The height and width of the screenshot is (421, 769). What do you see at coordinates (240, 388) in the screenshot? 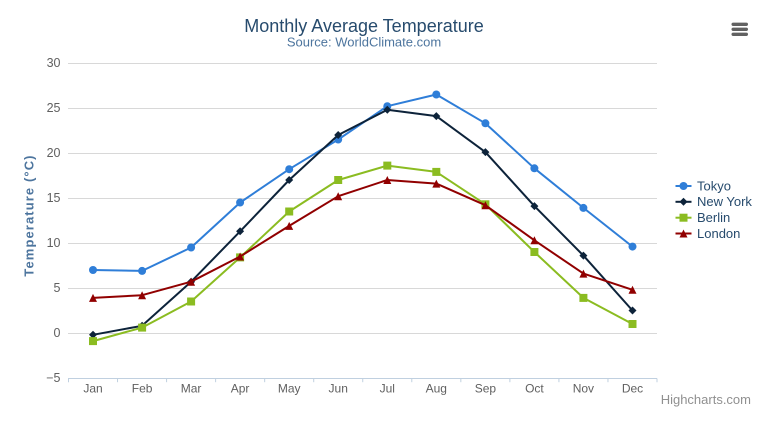
I see `svg-text: Apr` at bounding box center [240, 388].